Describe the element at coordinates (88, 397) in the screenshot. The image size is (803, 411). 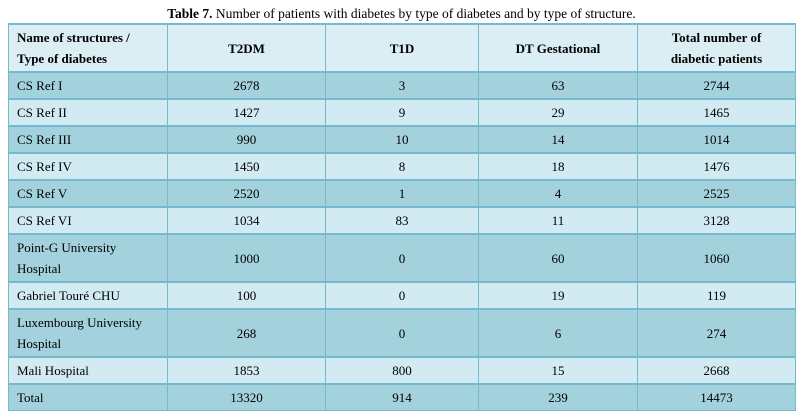
I see `cell-structure-name: Total` at that location.